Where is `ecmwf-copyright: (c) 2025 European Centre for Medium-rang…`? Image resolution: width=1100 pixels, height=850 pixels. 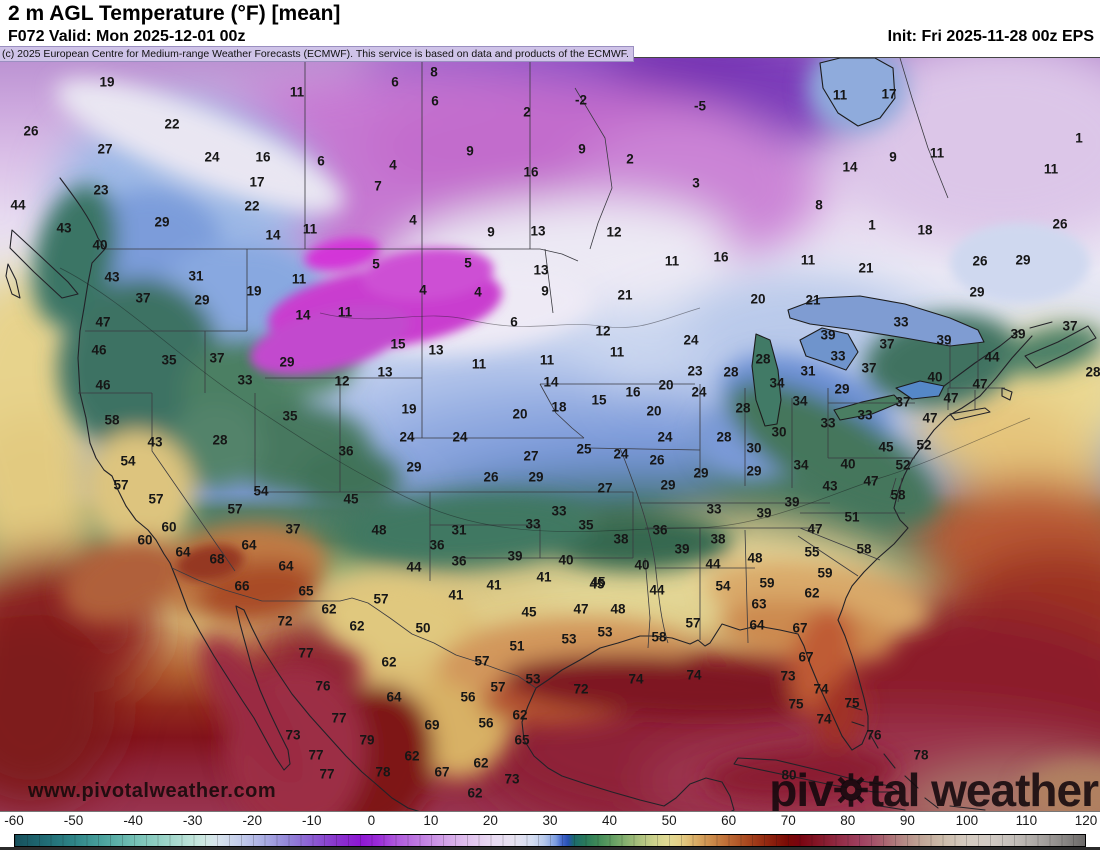 ecmwf-copyright: (c) 2025 European Centre for Medium-rang… is located at coordinates (317, 54).